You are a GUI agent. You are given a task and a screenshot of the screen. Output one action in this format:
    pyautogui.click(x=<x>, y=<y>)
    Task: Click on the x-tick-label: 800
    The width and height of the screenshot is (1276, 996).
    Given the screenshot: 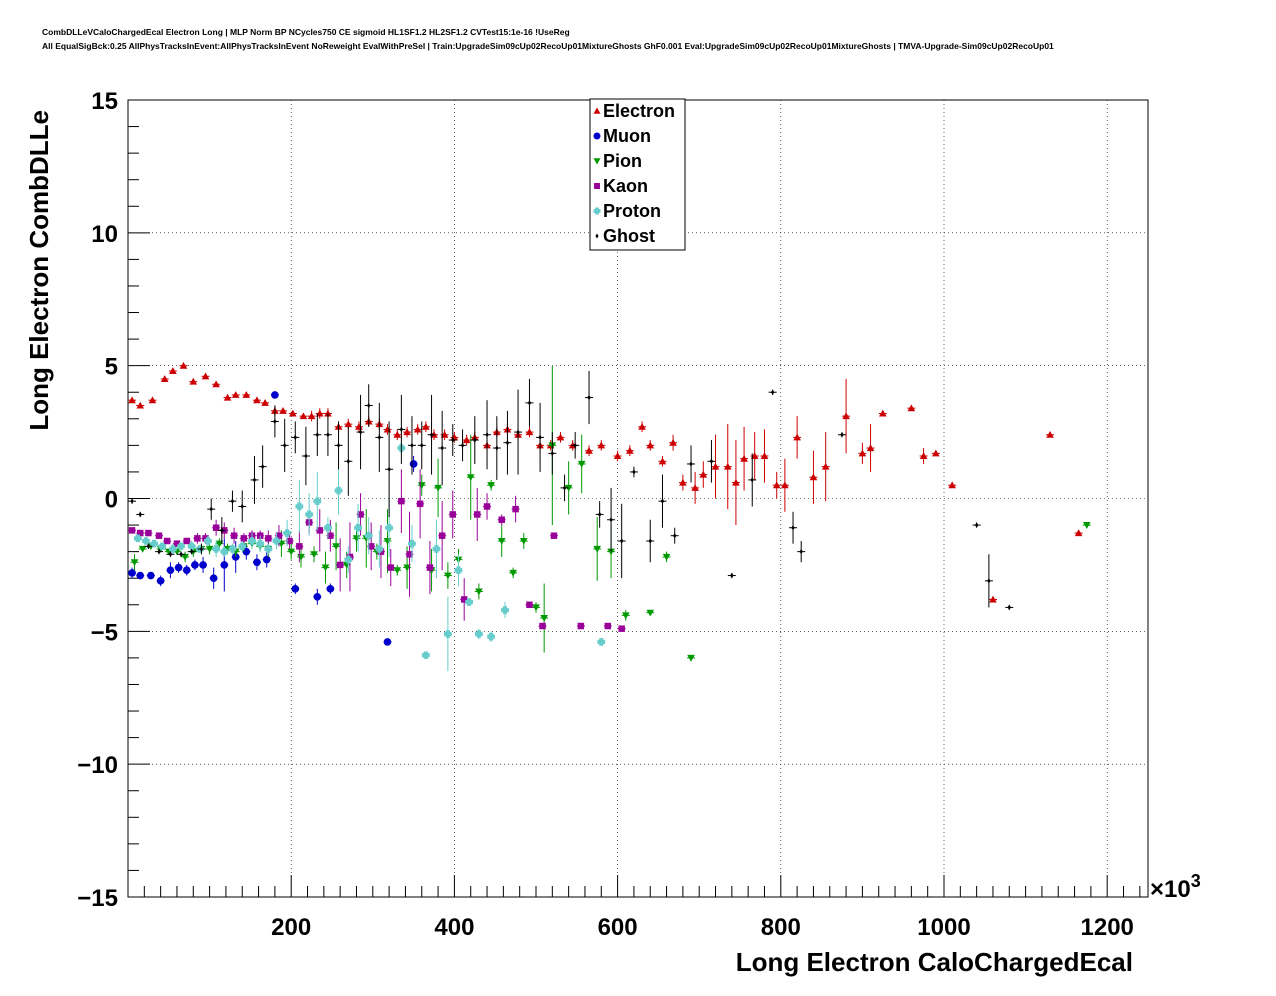 What is the action you would take?
    pyautogui.click(x=781, y=927)
    